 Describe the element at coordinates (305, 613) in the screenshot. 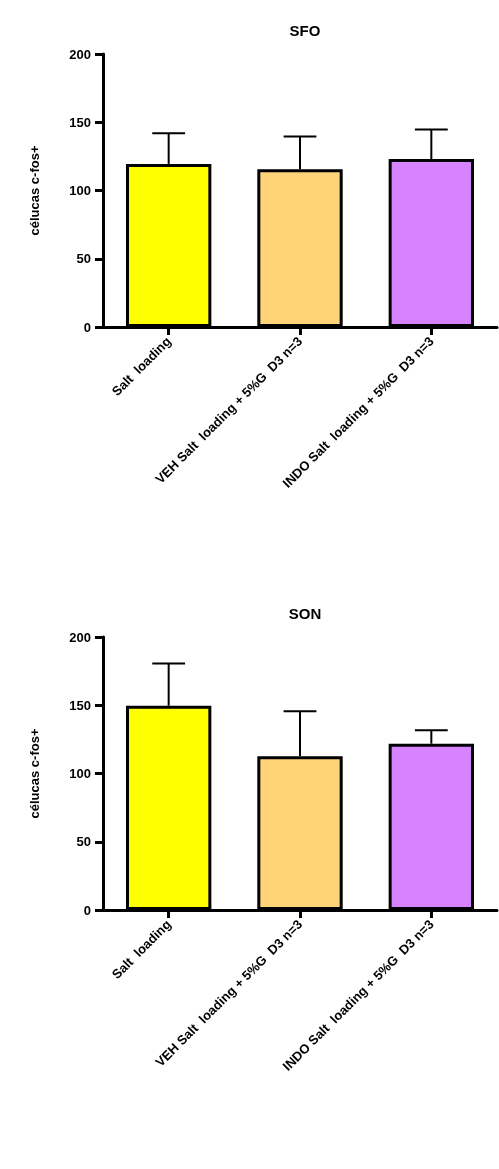

I see `chart-title: SON` at that location.